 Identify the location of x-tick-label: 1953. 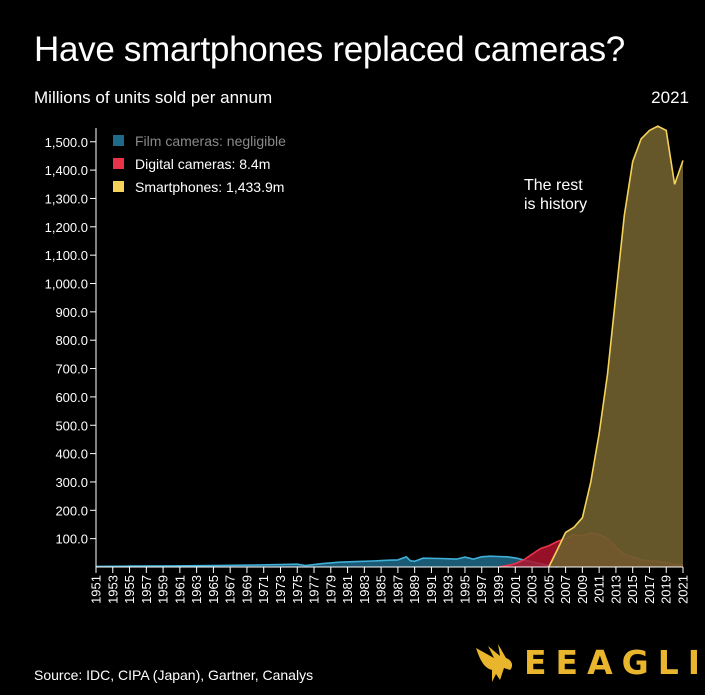
(112, 589).